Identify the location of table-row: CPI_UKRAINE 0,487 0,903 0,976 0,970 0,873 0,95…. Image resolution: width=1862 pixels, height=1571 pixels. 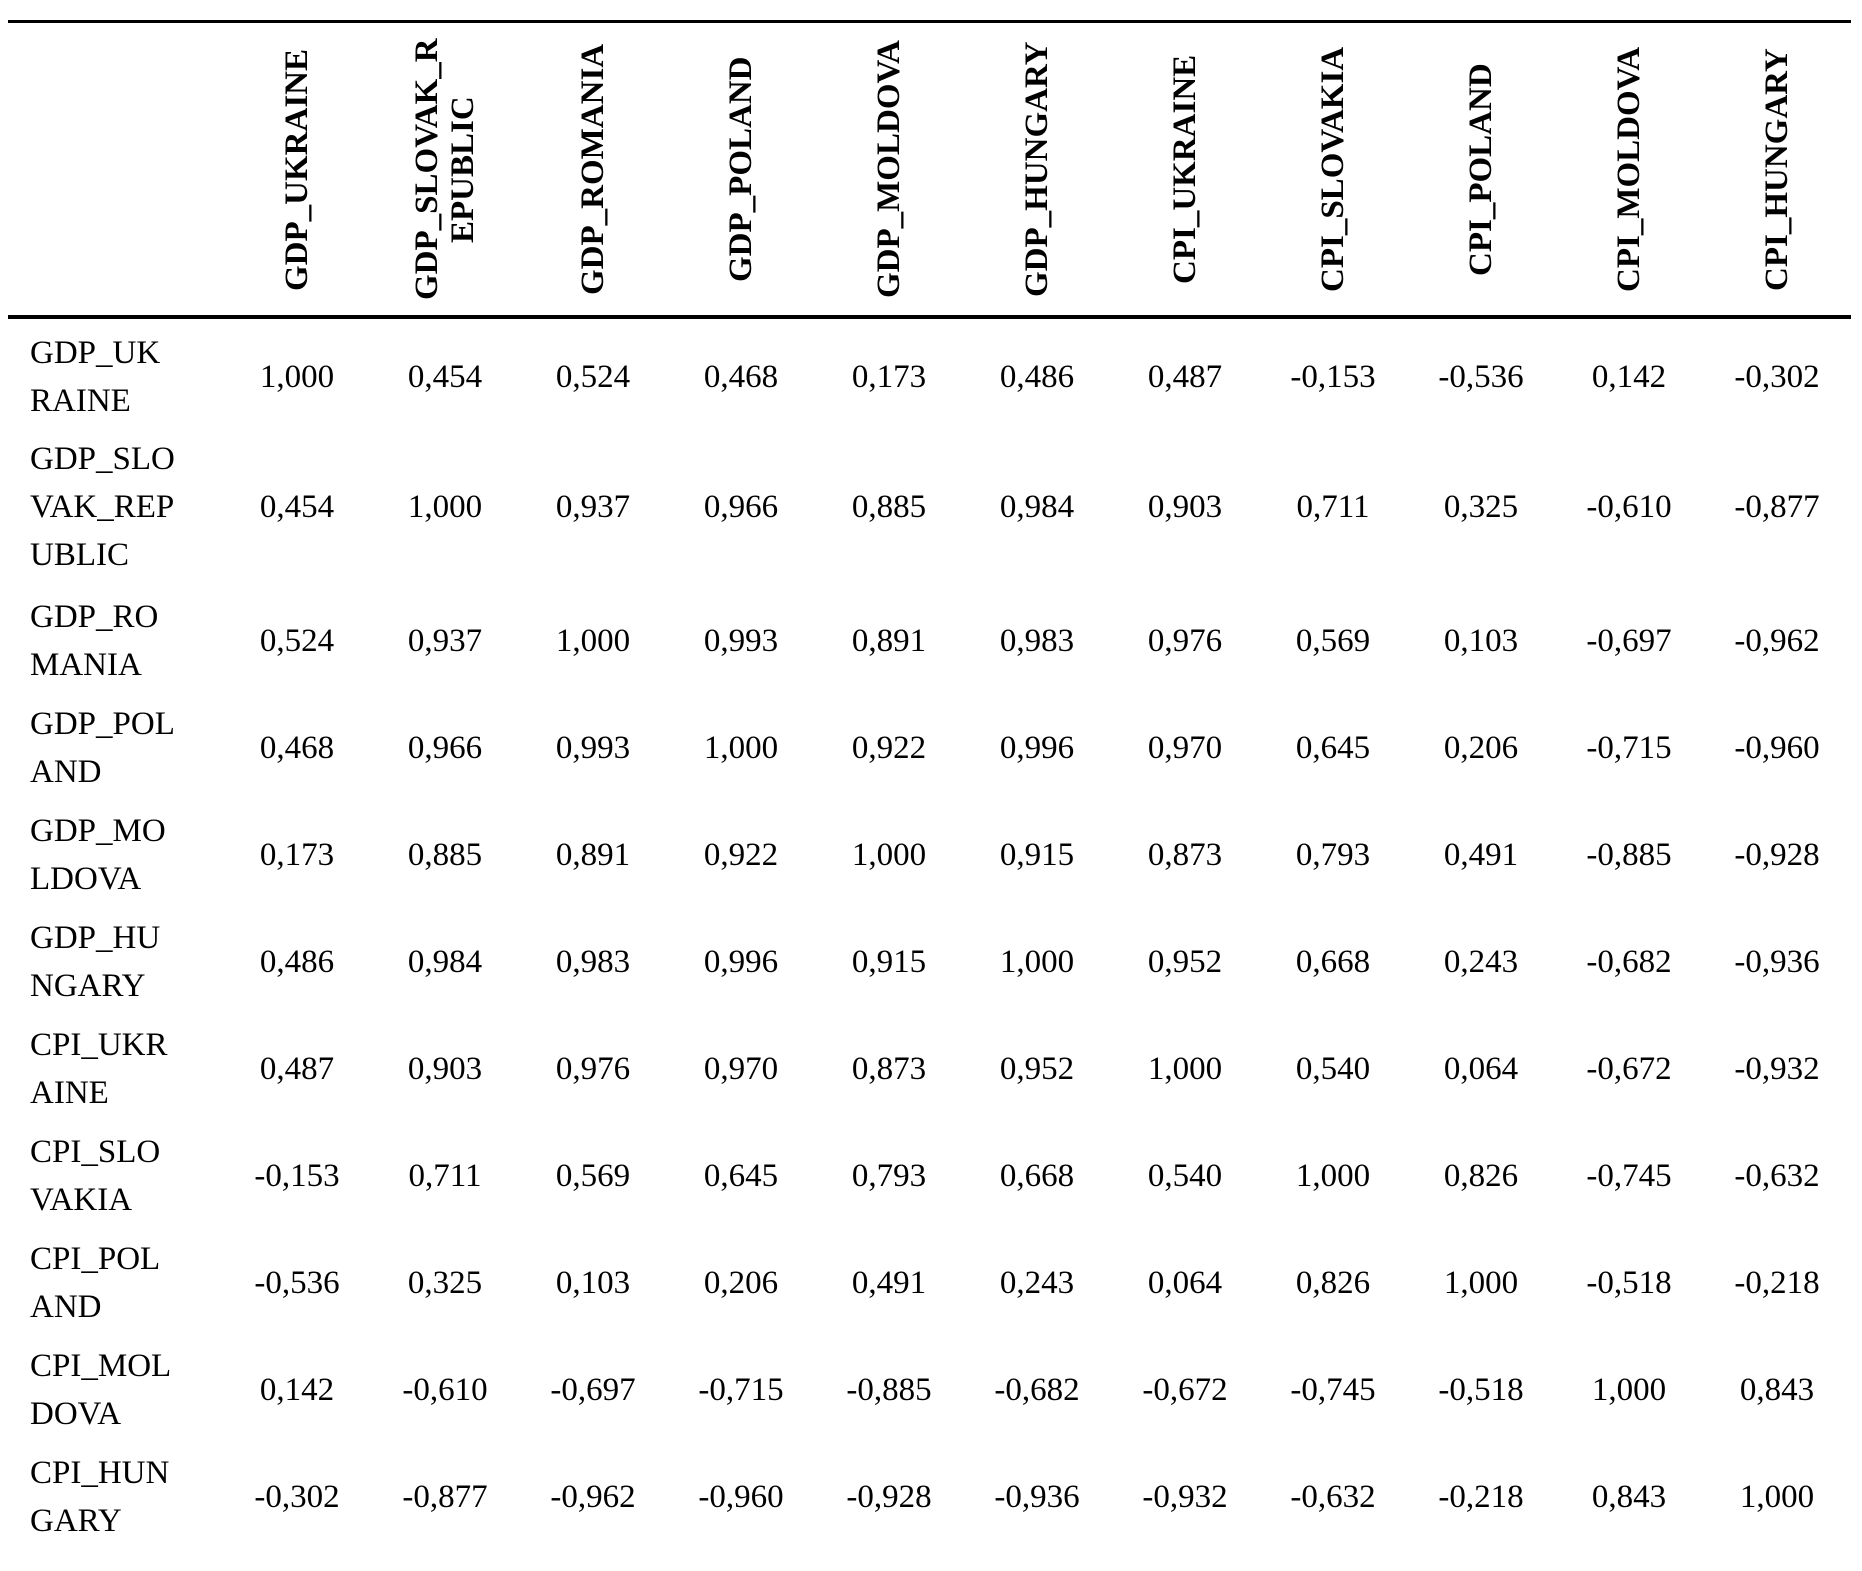
(929, 1064).